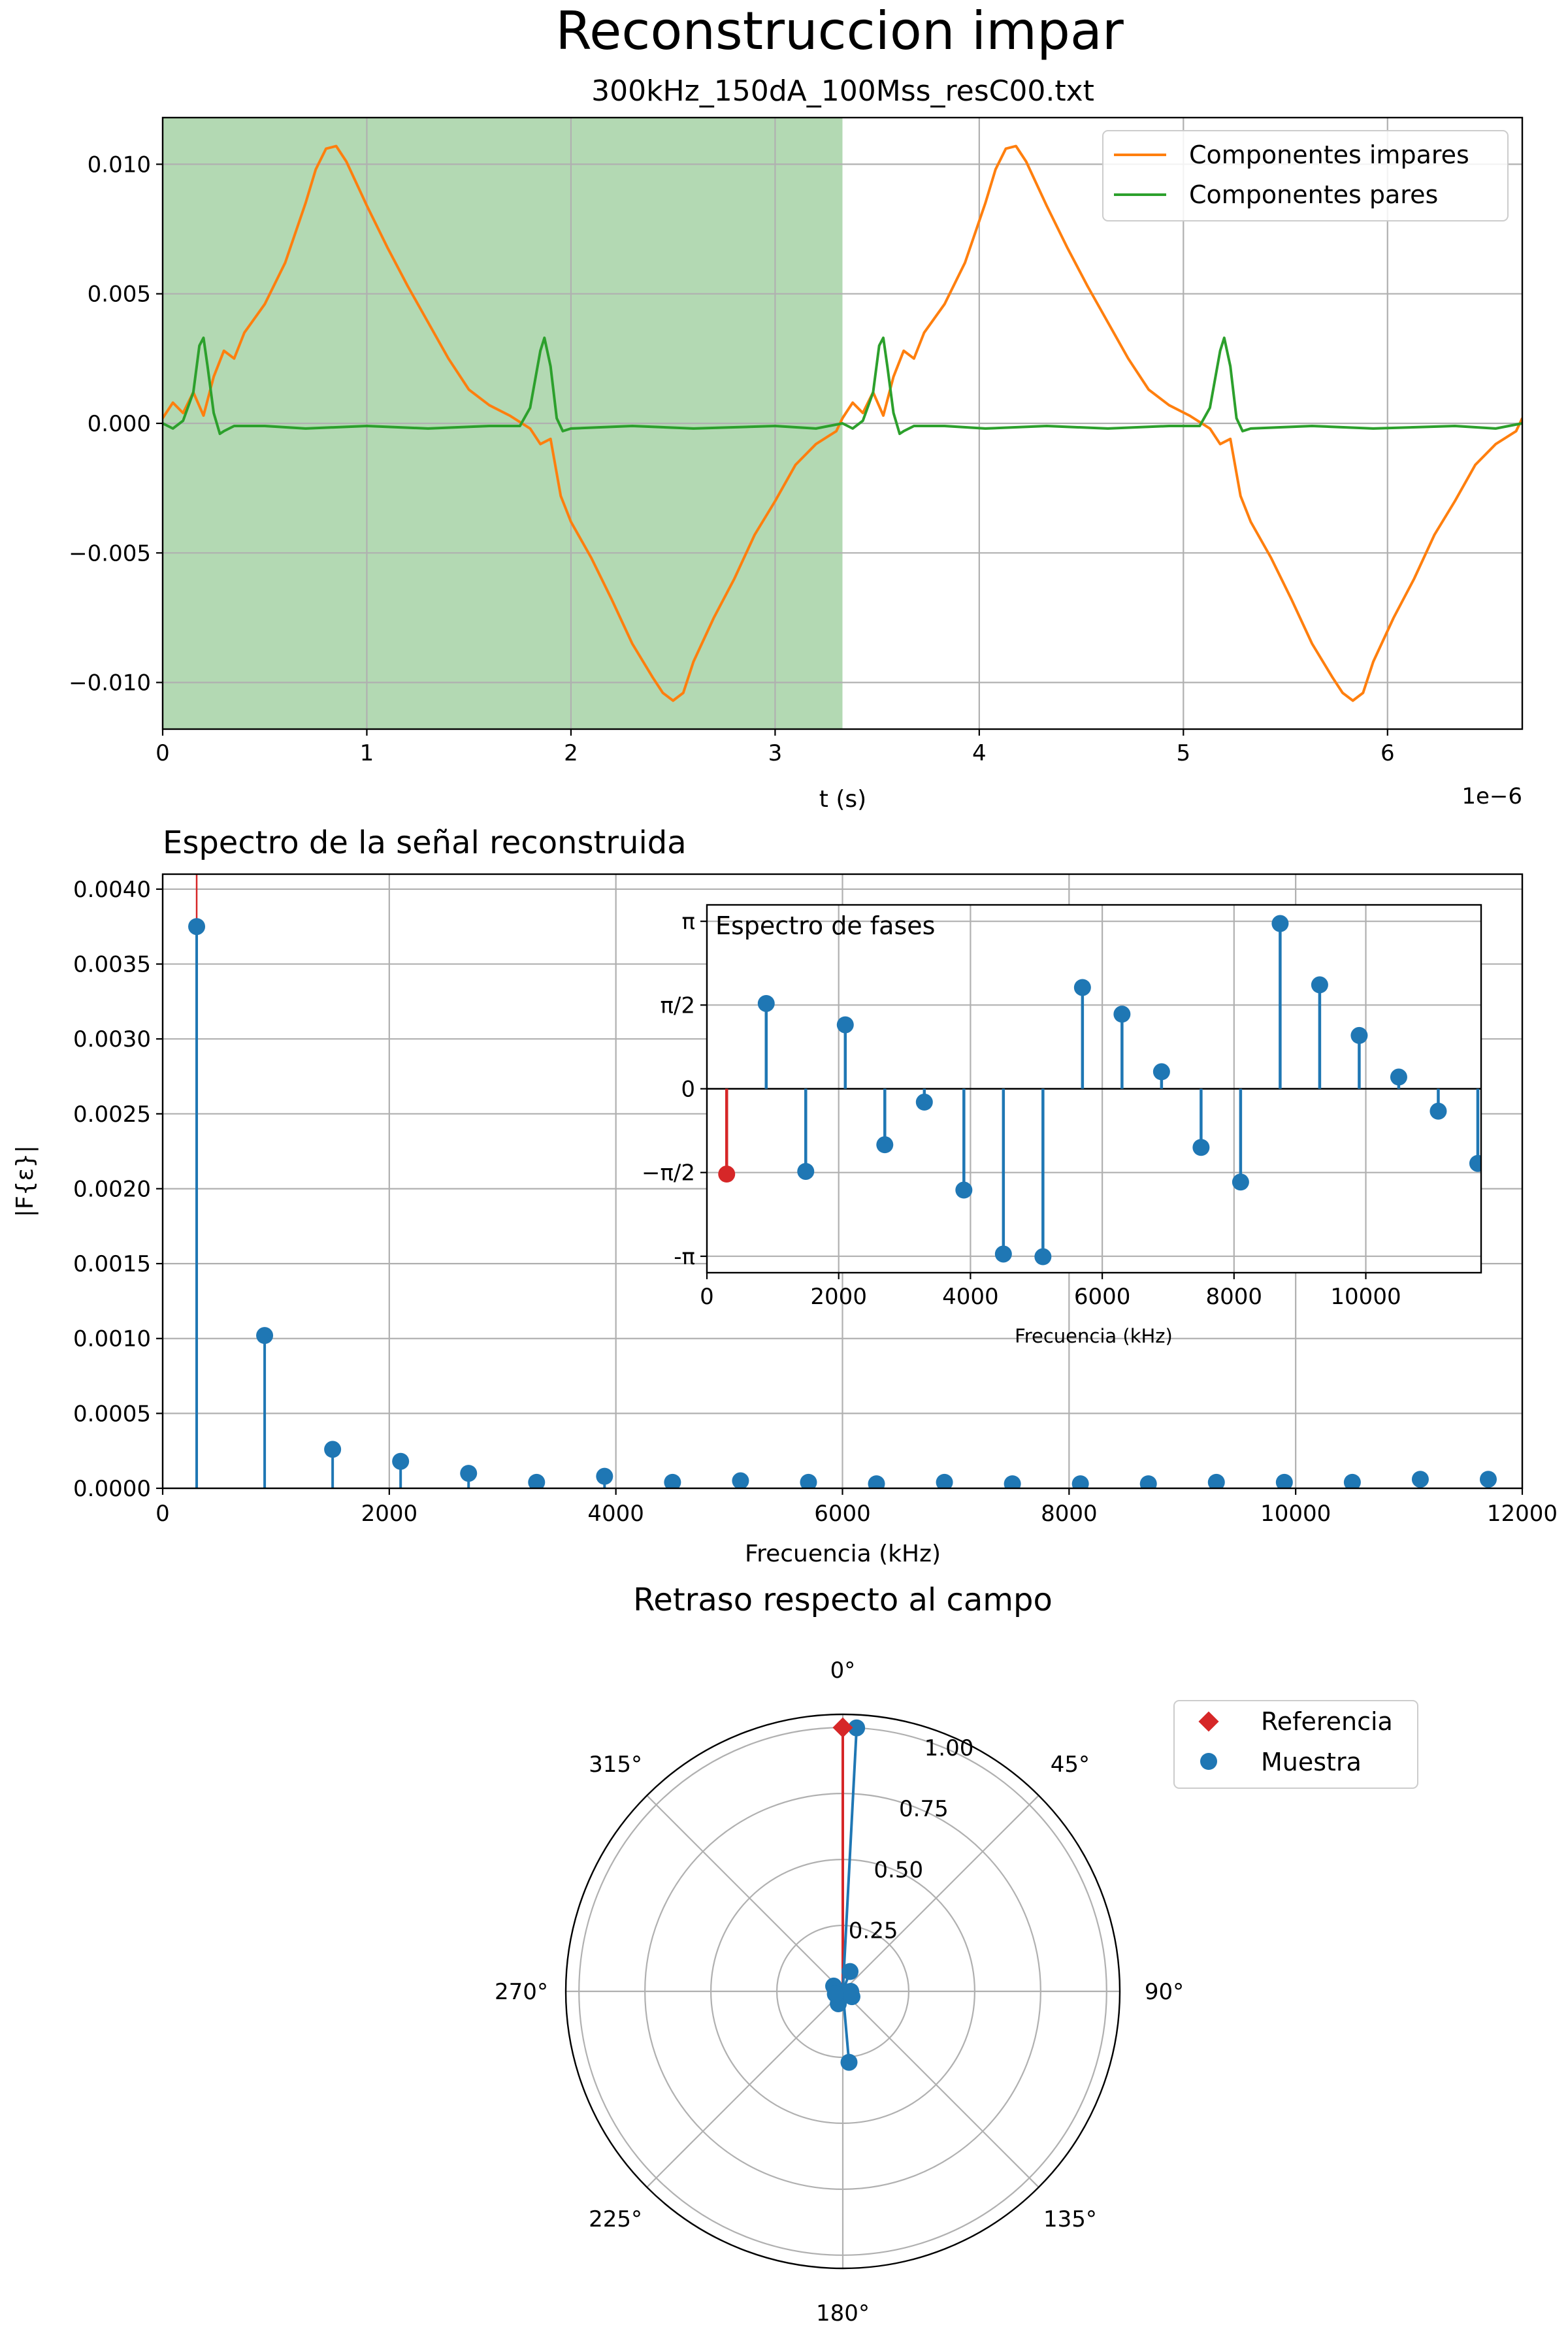  I want to click on polar-legend-box, so click(1295, 1744).